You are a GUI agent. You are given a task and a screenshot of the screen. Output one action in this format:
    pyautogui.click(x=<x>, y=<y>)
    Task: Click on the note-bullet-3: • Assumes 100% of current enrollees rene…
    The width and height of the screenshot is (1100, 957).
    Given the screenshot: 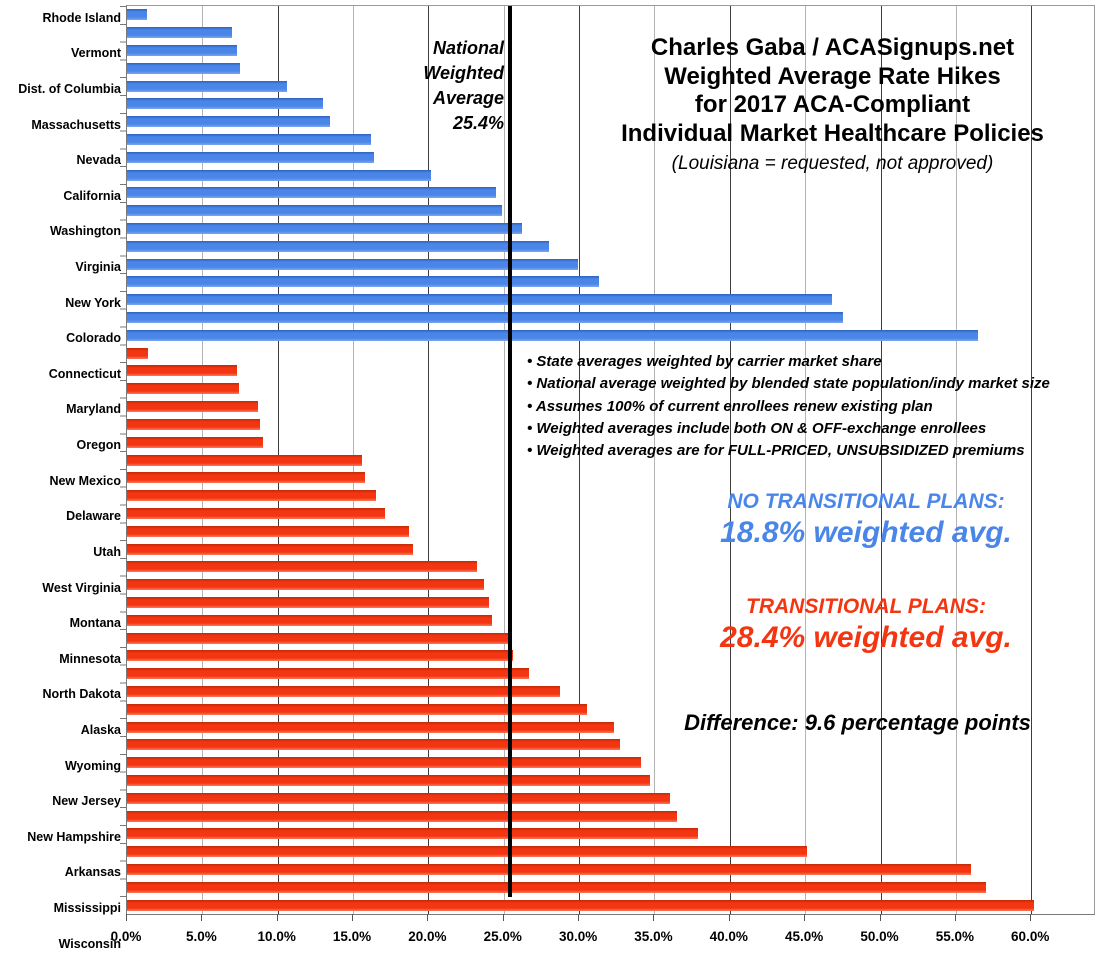 What is the action you would take?
    pyautogui.click(x=730, y=406)
    